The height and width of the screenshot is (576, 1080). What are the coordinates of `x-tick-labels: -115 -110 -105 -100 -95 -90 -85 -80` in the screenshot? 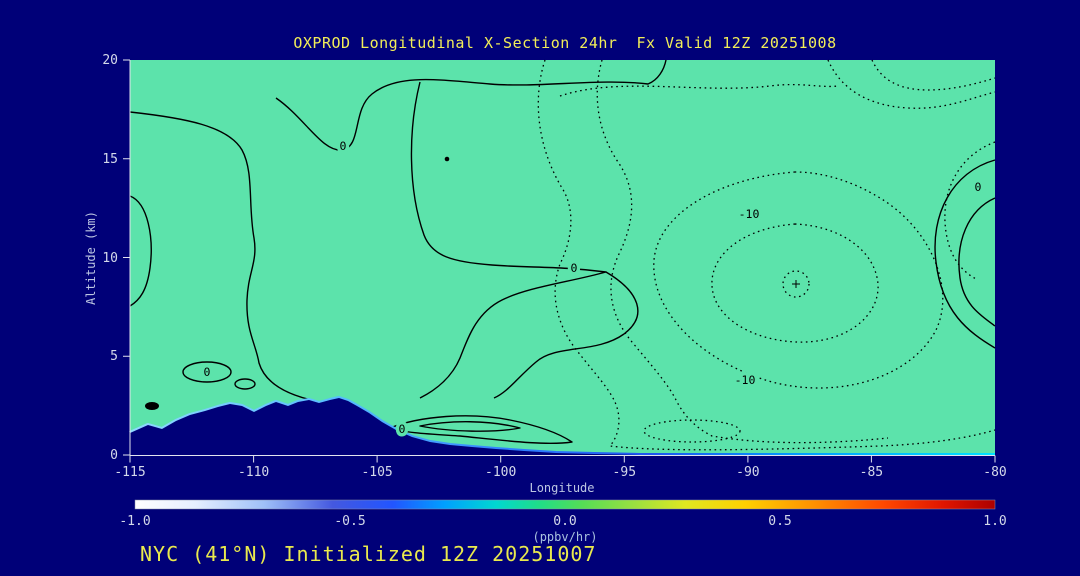 It's located at (560, 472).